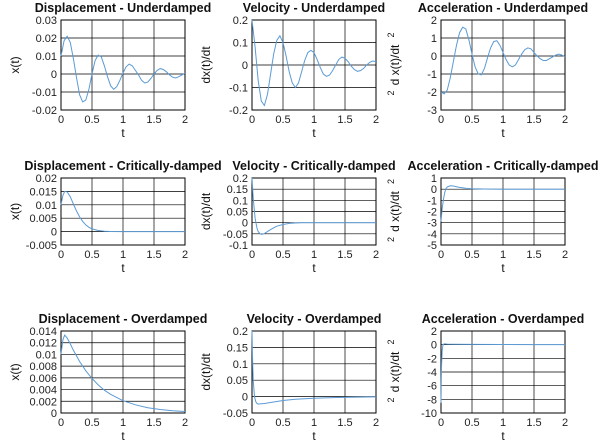 The image size is (606, 447). Describe the element at coordinates (123, 8) in the screenshot. I see `subplot-title: Displacement - Underdamped` at that location.